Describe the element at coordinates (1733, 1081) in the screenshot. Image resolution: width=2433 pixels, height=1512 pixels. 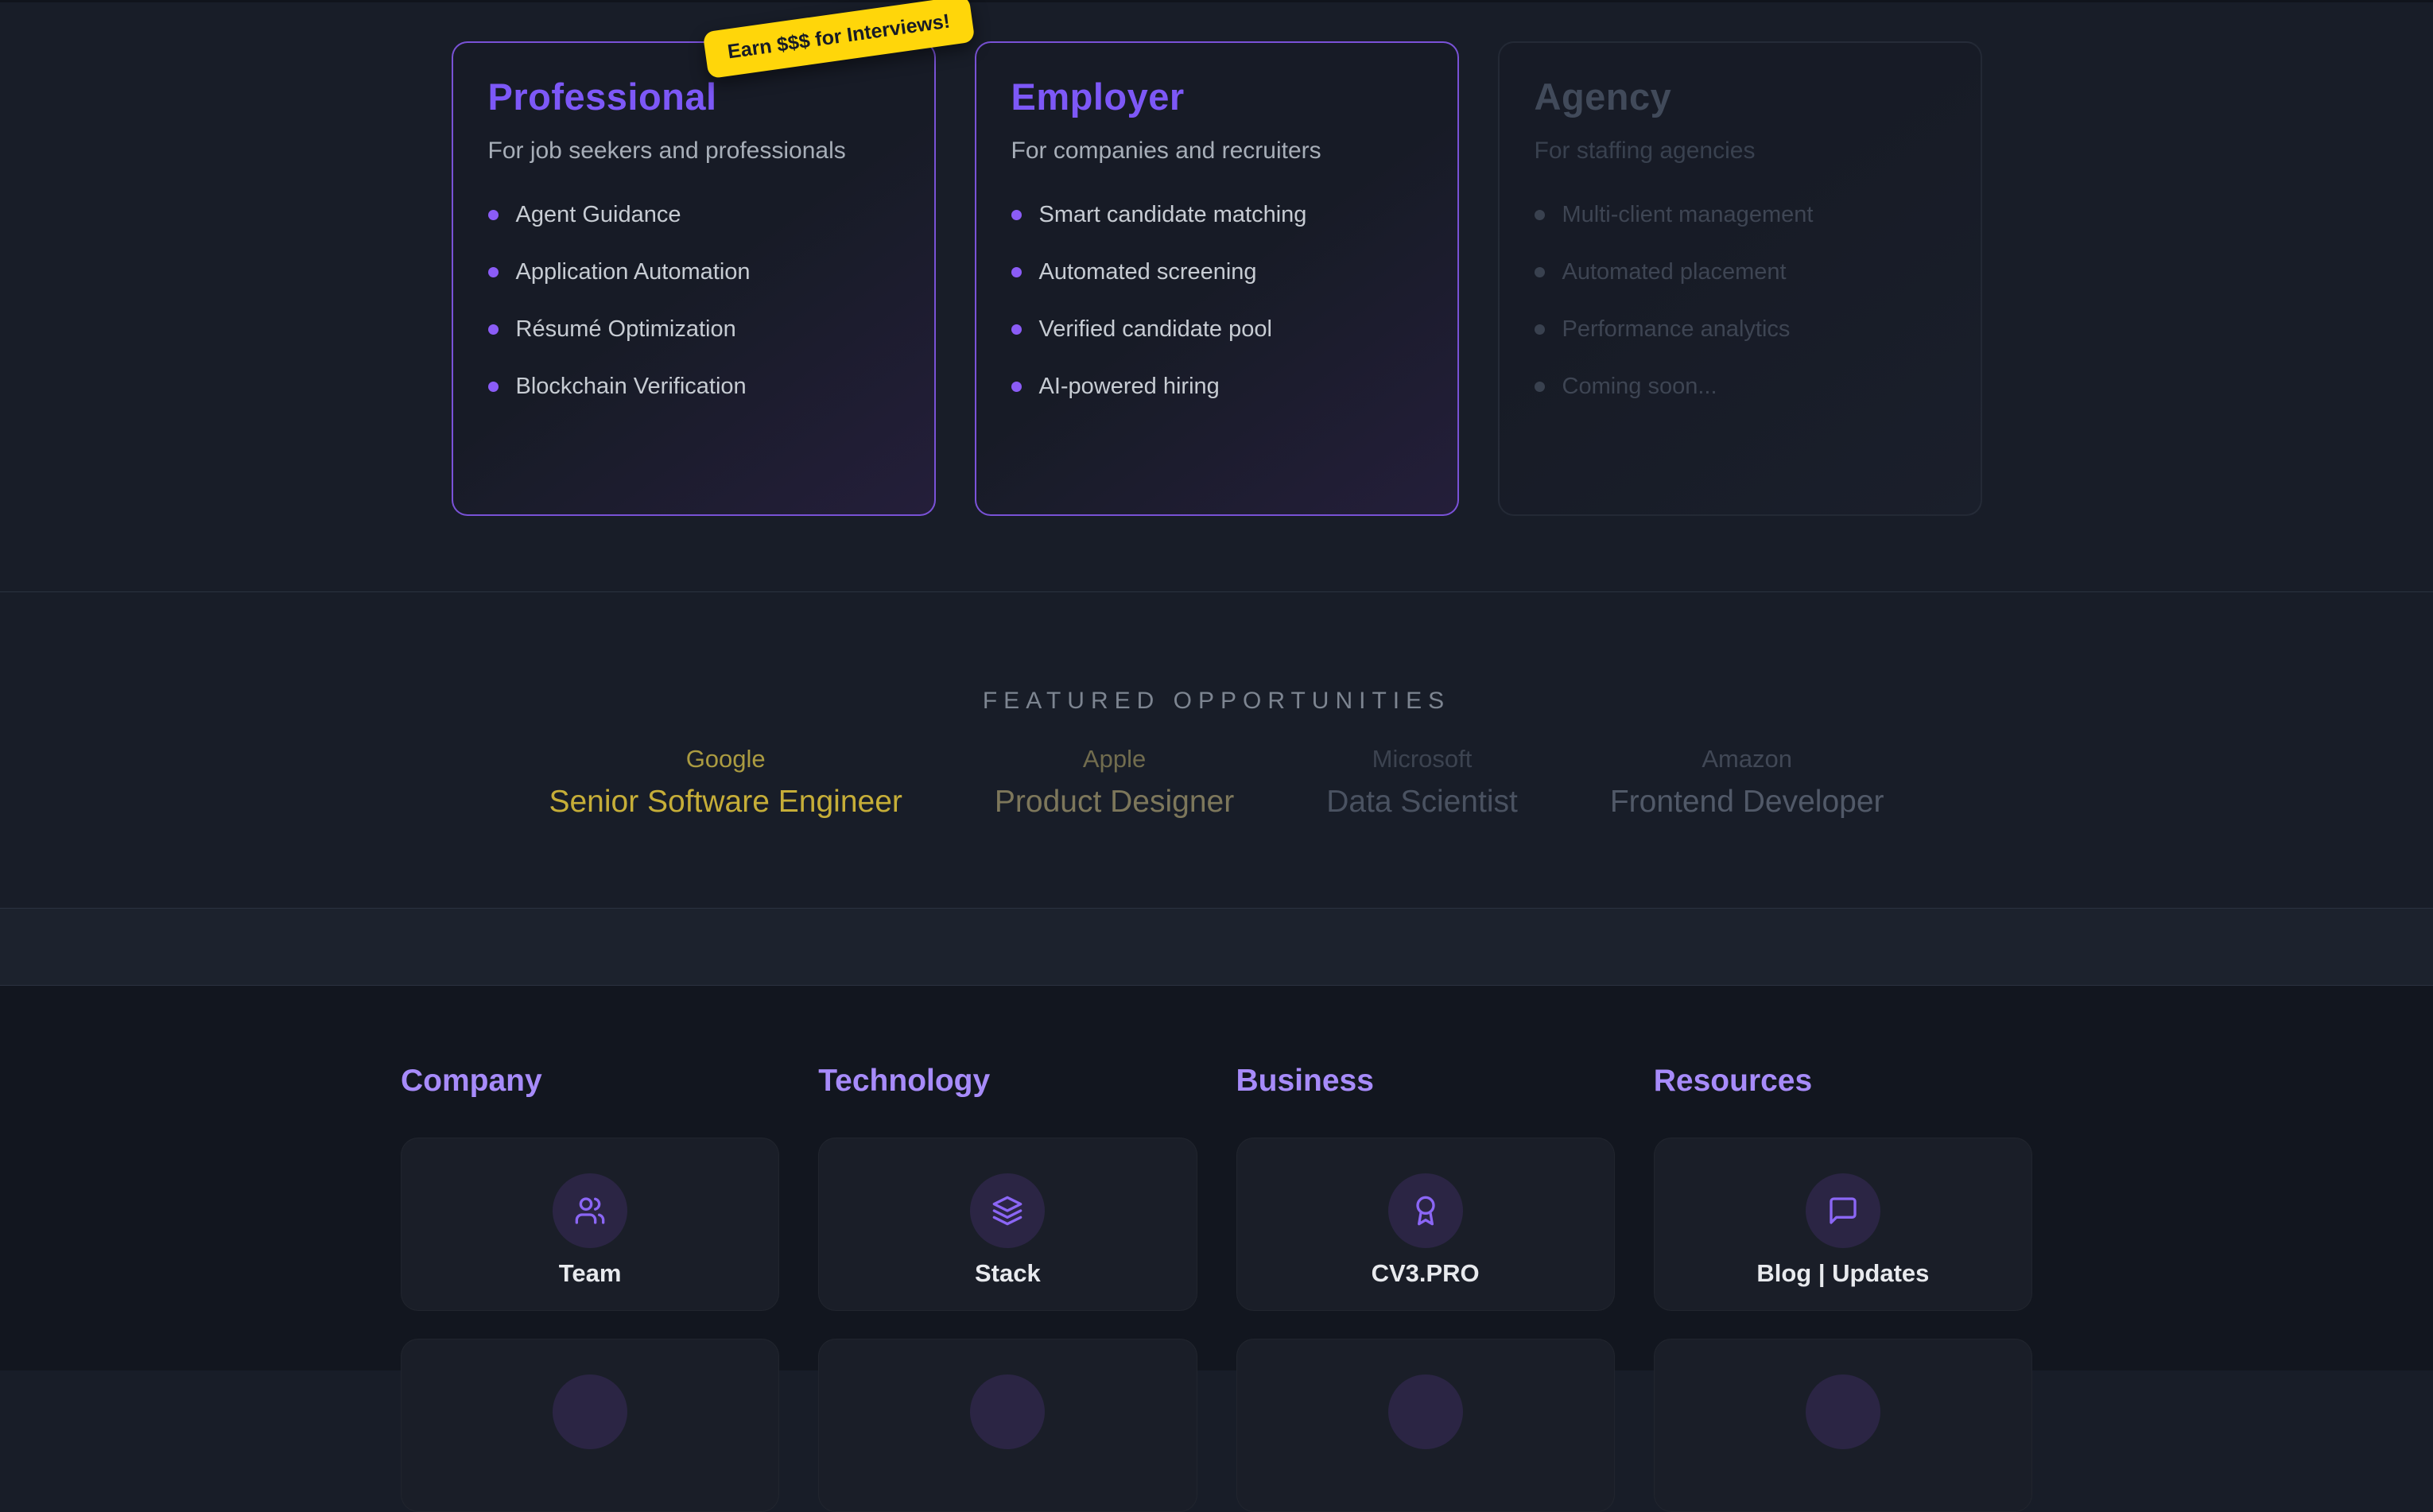
I see `footer-column-heading: Resources` at that location.